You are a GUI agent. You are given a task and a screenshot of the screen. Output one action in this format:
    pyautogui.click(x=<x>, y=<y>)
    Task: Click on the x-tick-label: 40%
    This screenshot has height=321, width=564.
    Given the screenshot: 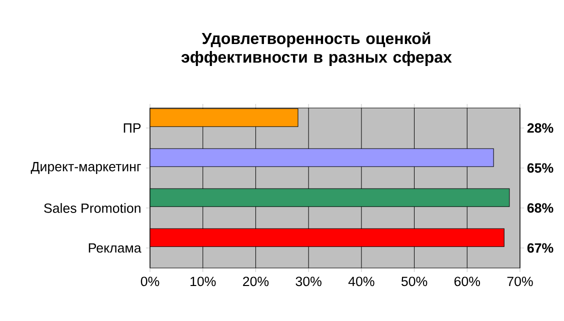 What is the action you would take?
    pyautogui.click(x=361, y=281)
    